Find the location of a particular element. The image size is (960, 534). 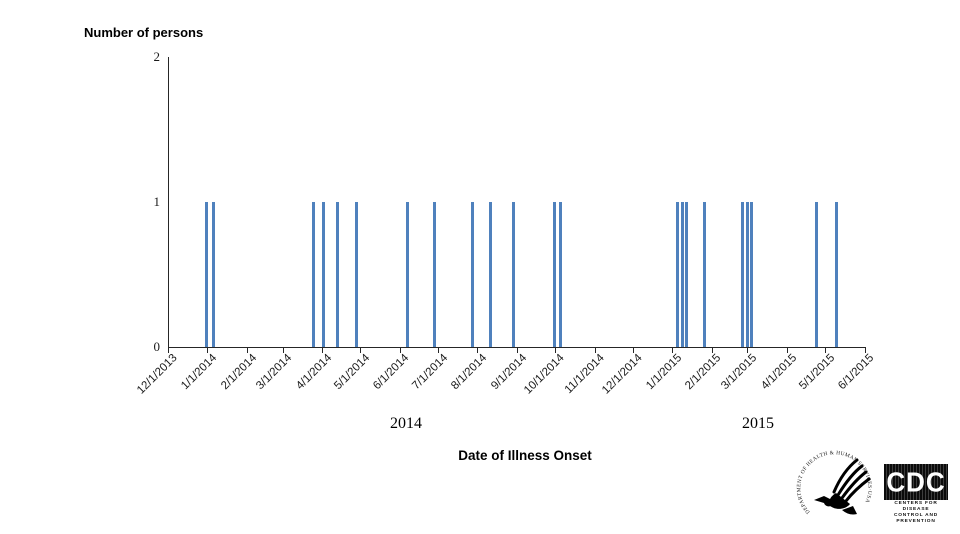

x-axis-tick-label: 7/1/2014 is located at coordinates (429, 372).